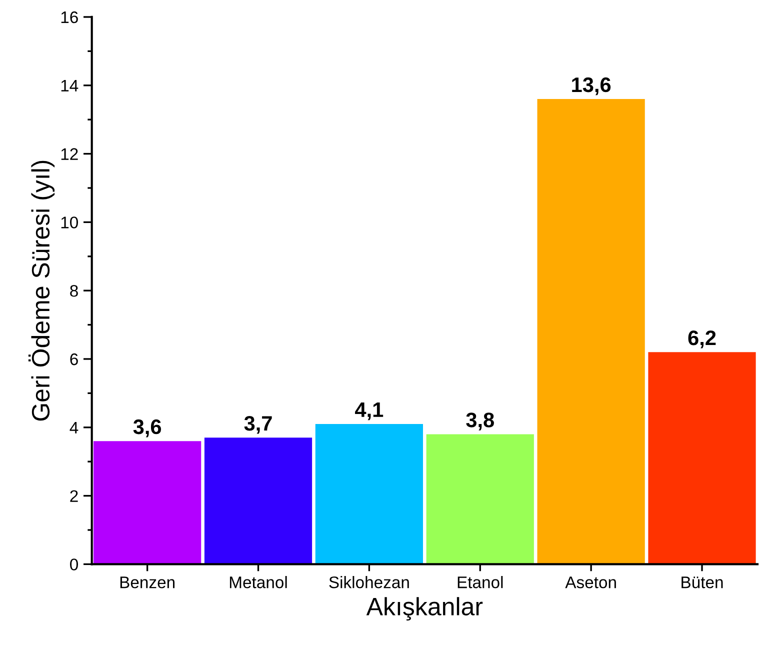 Image resolution: width=759 pixels, height=653 pixels. I want to click on x-tick-label: Metanol, so click(258, 582).